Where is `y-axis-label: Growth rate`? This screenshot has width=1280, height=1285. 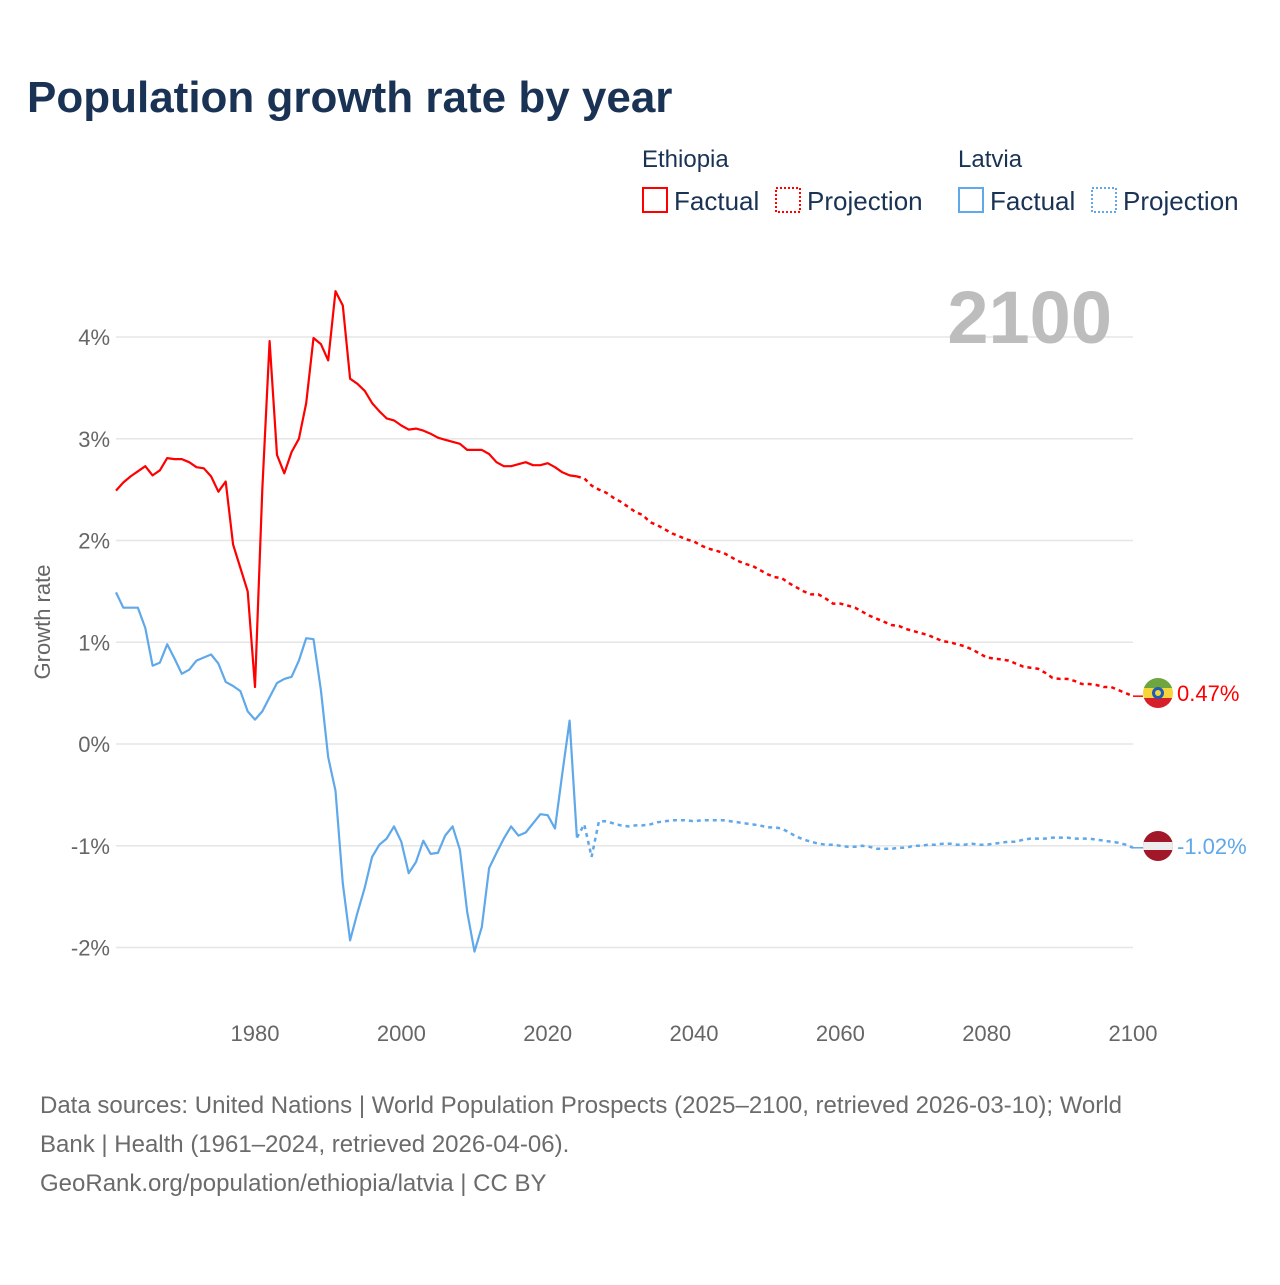
y-axis-label: Growth rate is located at coordinates (42, 622).